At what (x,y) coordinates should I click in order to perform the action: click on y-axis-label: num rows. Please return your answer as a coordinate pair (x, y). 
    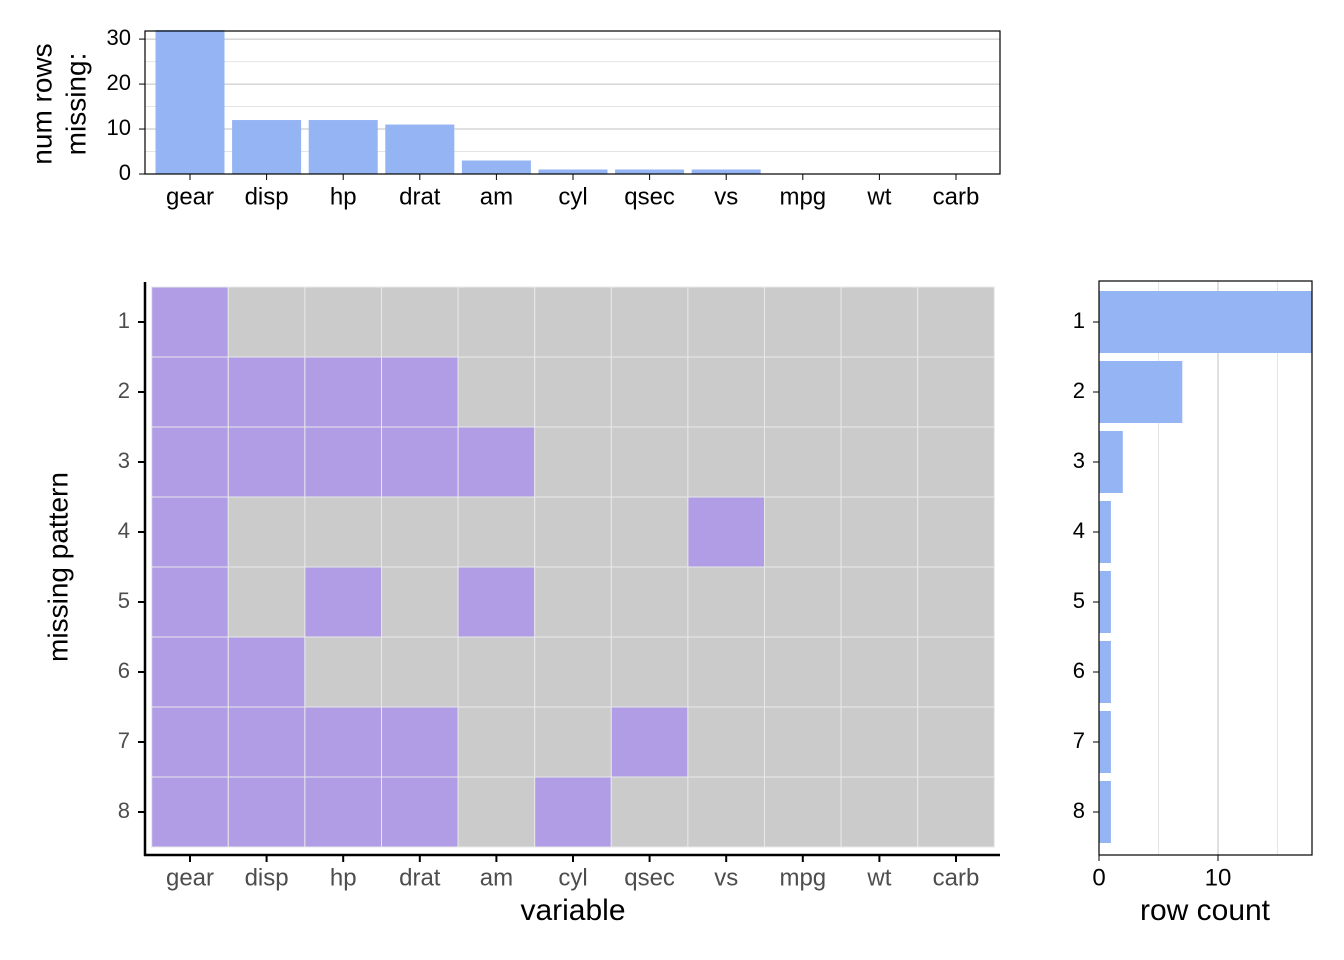
    Looking at the image, I should click on (41, 103).